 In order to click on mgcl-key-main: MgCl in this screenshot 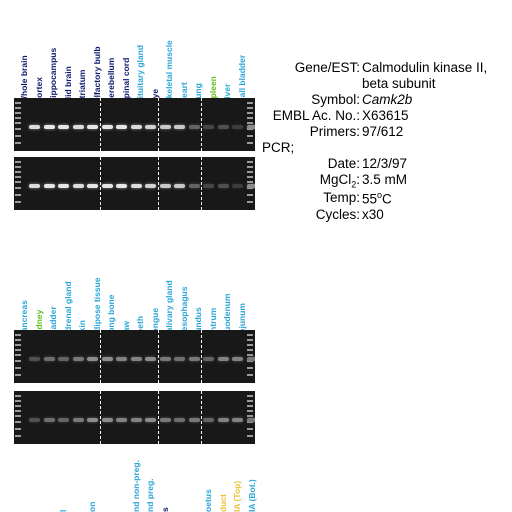, I will do `click(335, 179)`.